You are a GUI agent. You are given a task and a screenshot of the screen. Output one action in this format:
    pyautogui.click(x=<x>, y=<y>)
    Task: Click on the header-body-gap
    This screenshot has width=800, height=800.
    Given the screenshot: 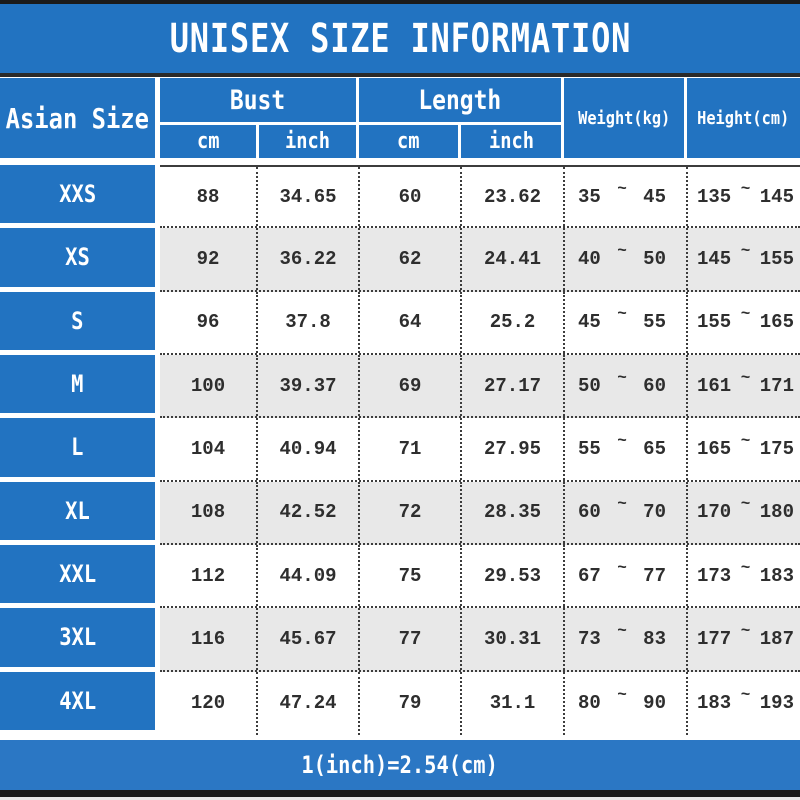 What is the action you would take?
    pyautogui.click(x=400, y=161)
    